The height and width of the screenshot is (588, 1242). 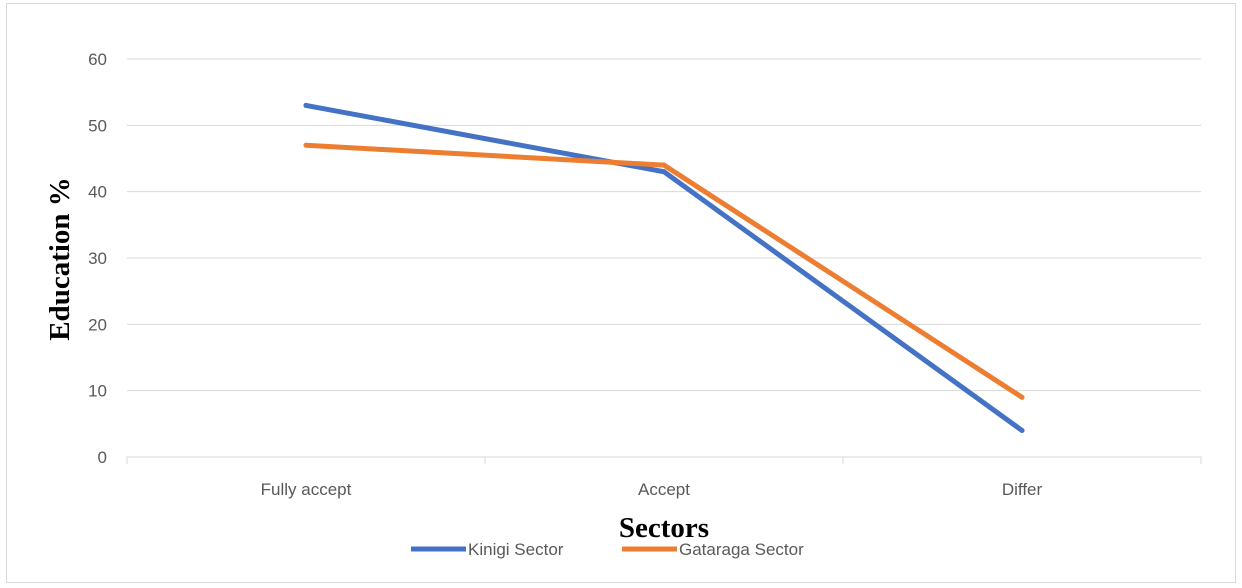 What do you see at coordinates (97, 258) in the screenshot?
I see `y-tick-label: 30` at bounding box center [97, 258].